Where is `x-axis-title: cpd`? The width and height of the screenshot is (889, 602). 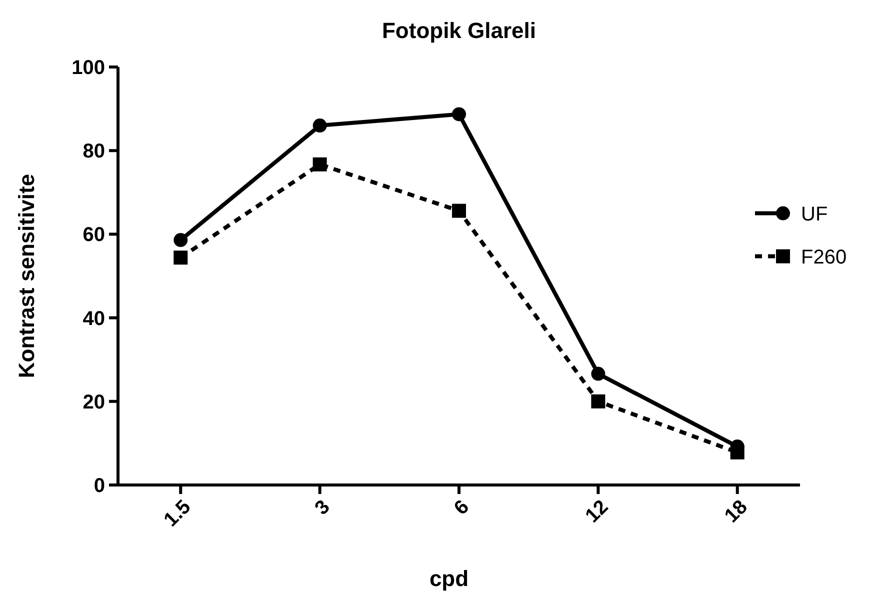 x-axis-title: cpd is located at coordinates (449, 578).